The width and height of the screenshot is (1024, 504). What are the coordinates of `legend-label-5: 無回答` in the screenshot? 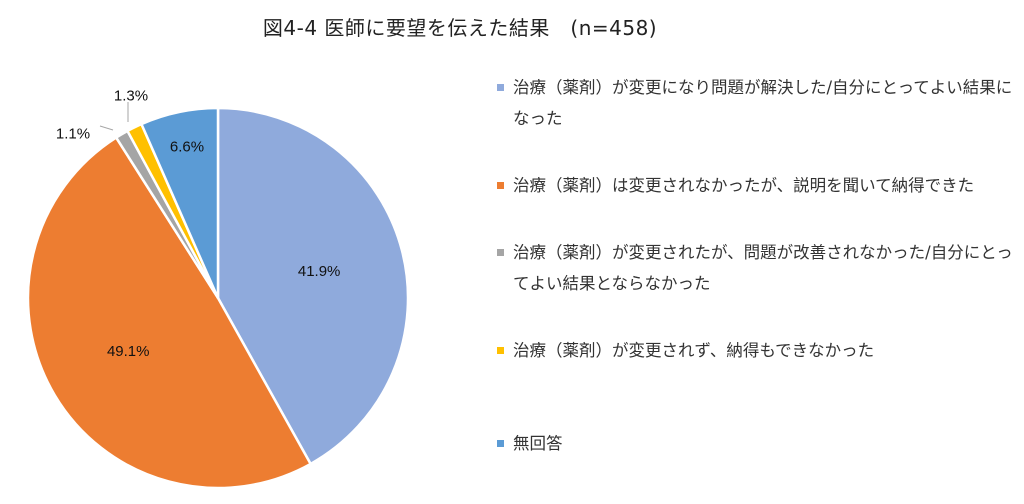 It's located at (538, 443).